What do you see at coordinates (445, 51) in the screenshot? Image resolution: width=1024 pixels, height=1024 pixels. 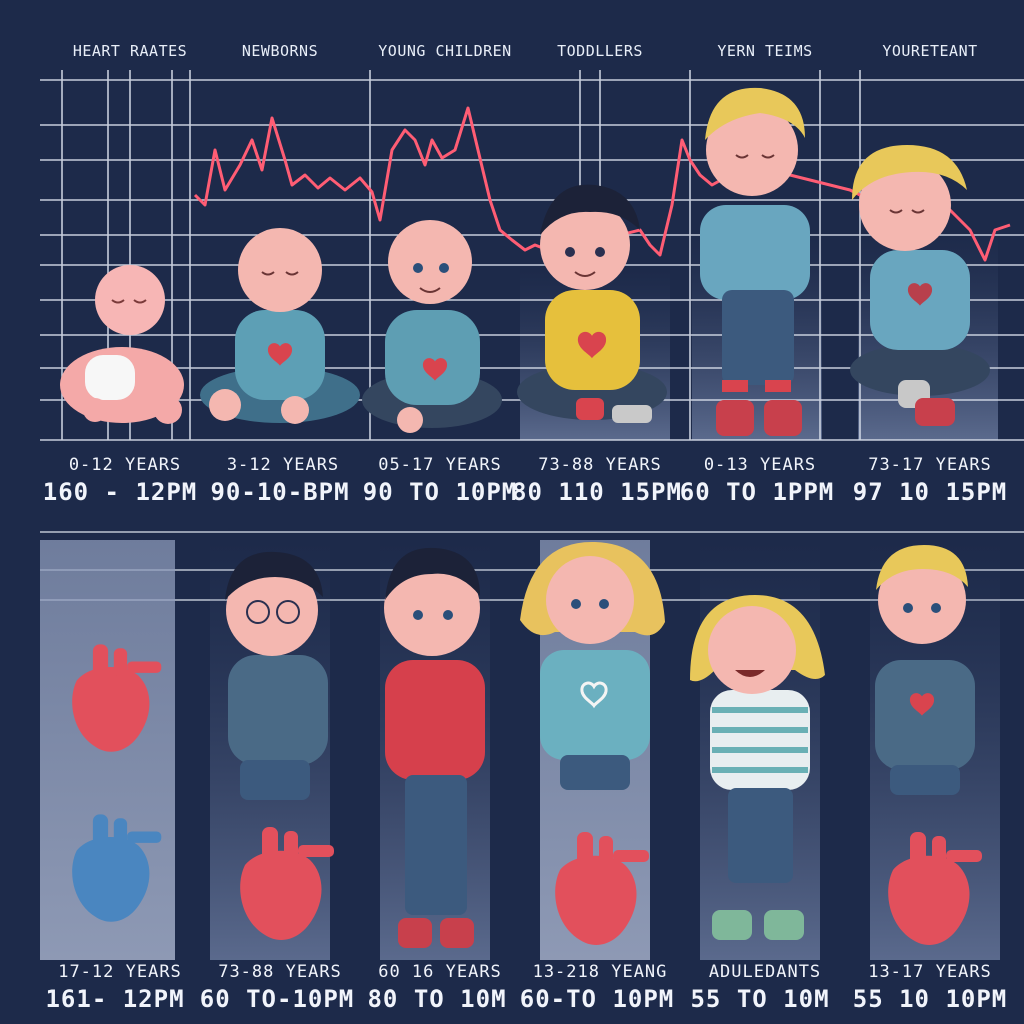 I see `header-young-children: YOUNG CHILDREN` at bounding box center [445, 51].